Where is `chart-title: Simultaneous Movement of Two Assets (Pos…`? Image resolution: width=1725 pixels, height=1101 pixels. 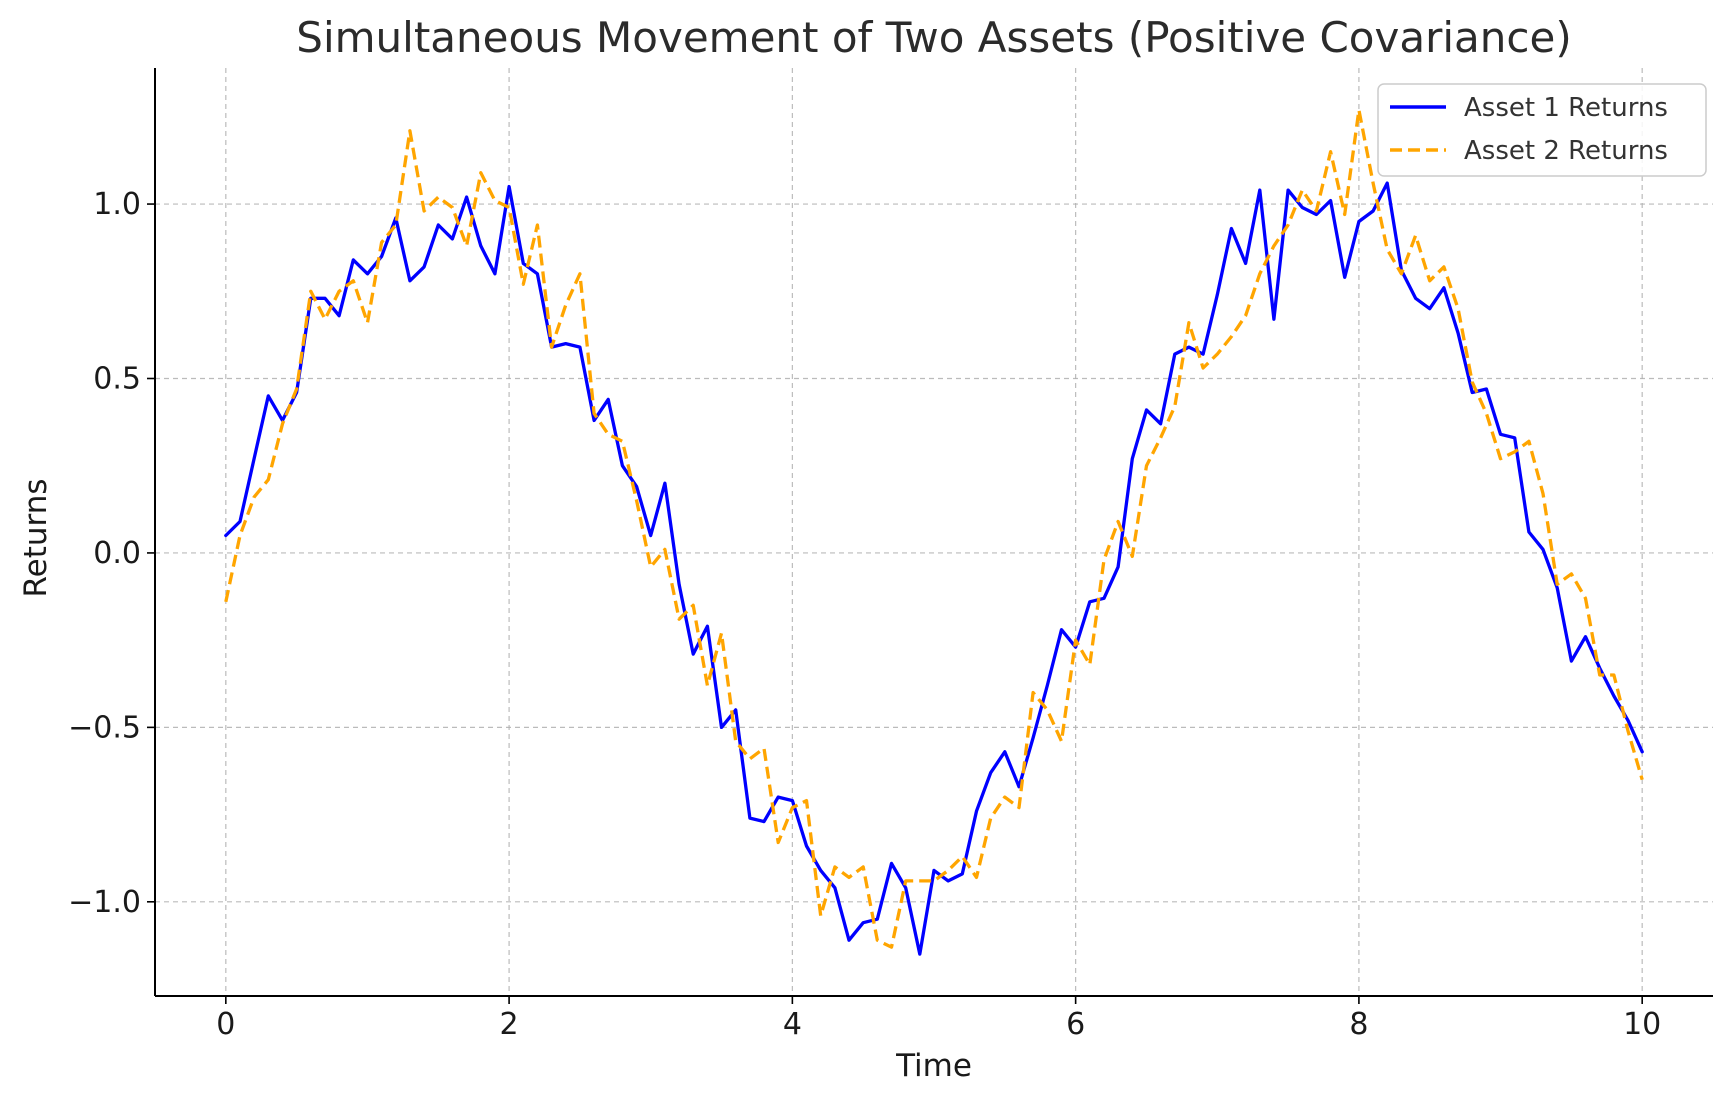 chart-title: Simultaneous Movement of Two Assets (Pos… is located at coordinates (933, 37).